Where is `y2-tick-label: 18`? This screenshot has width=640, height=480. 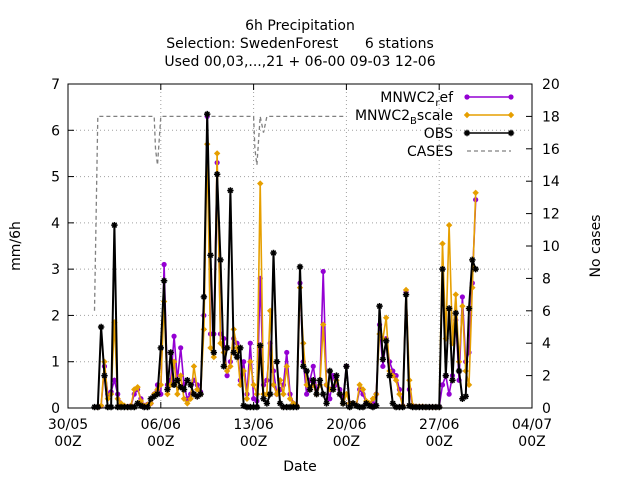
y2-tick-label: 18 is located at coordinates (551, 117).